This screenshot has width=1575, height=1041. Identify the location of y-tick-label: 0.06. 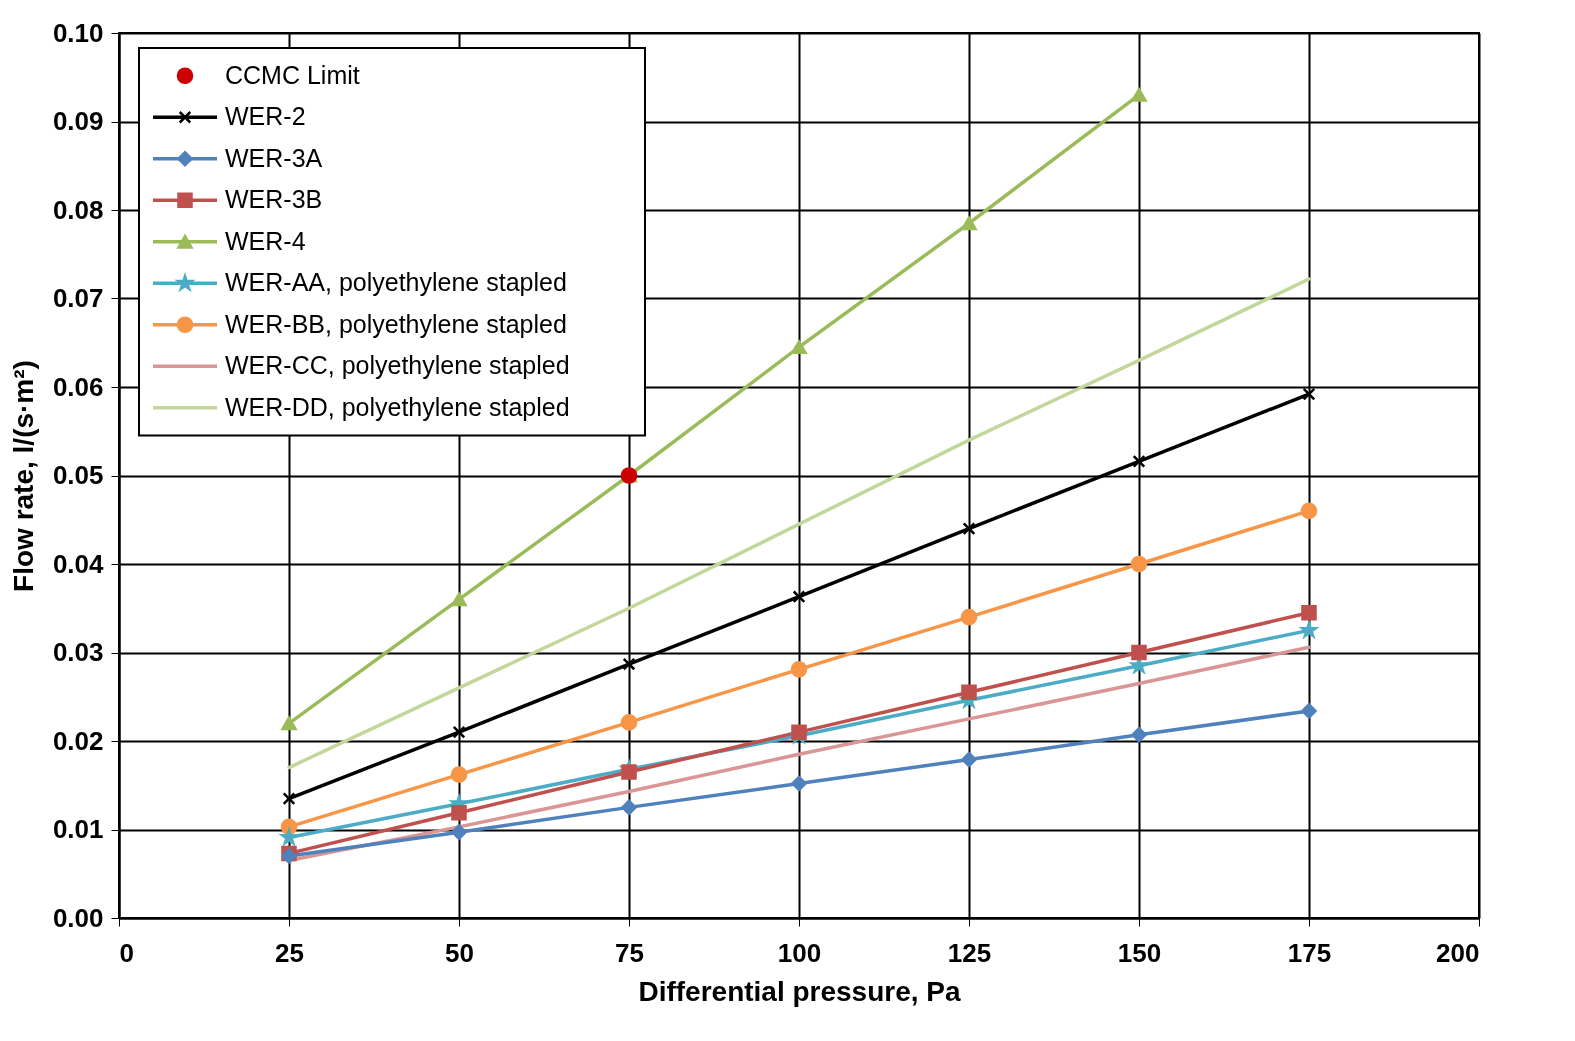
(78, 386).